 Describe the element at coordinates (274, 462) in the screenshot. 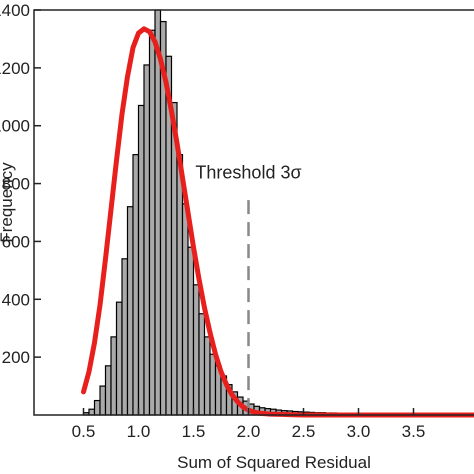

I see `x-axis-label: Sum of Squared Residual` at that location.